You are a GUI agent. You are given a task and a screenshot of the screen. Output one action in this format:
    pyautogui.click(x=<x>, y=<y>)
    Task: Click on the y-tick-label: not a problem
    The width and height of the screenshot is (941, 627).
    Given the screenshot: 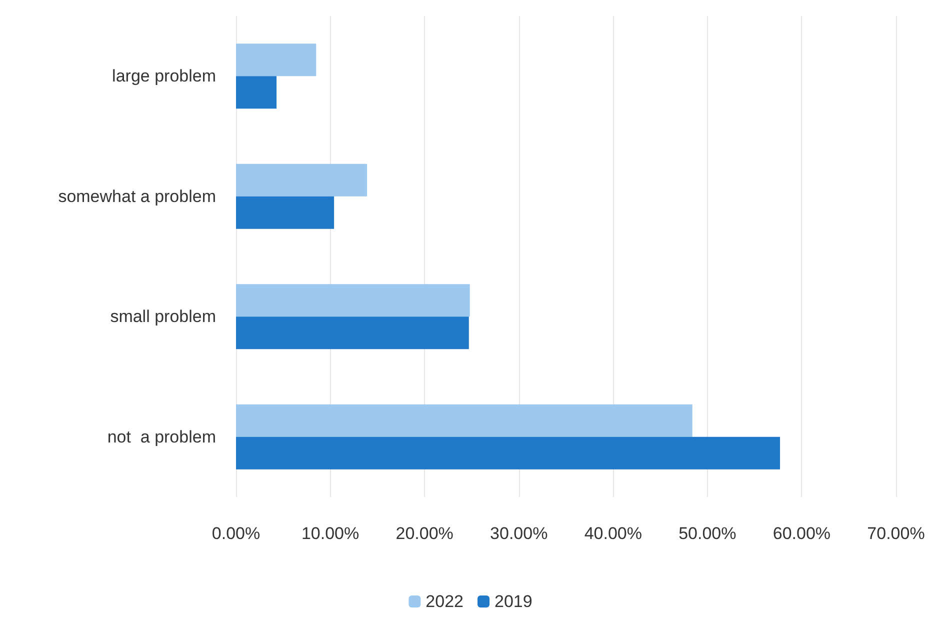 What is the action you would take?
    pyautogui.click(x=161, y=436)
    